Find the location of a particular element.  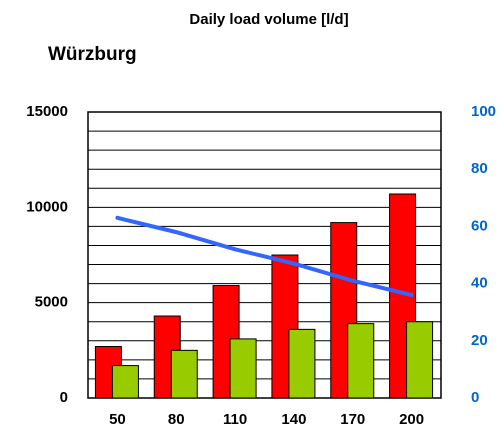

x-tick-label: 80 is located at coordinates (176, 419).